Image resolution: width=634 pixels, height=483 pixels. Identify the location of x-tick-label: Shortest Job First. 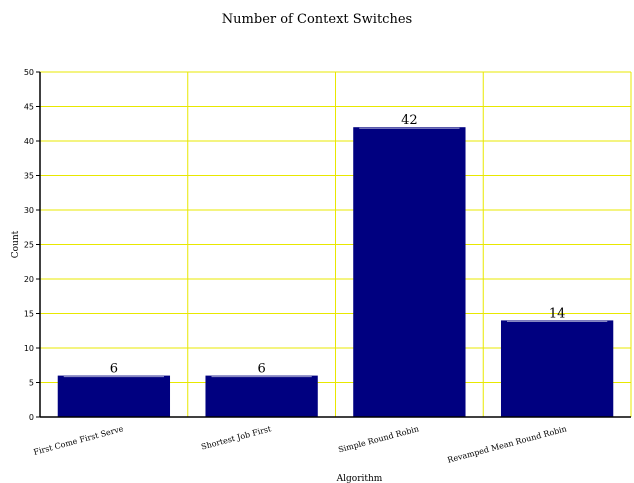
(236, 438).